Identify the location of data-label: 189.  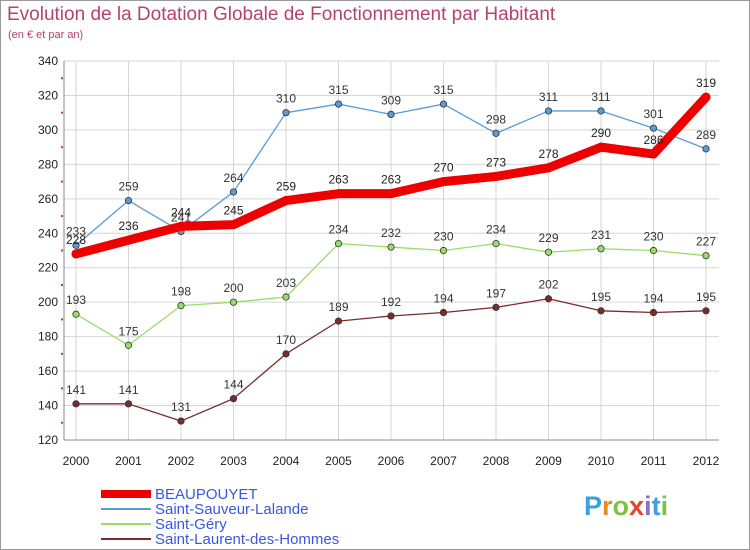
(338, 307).